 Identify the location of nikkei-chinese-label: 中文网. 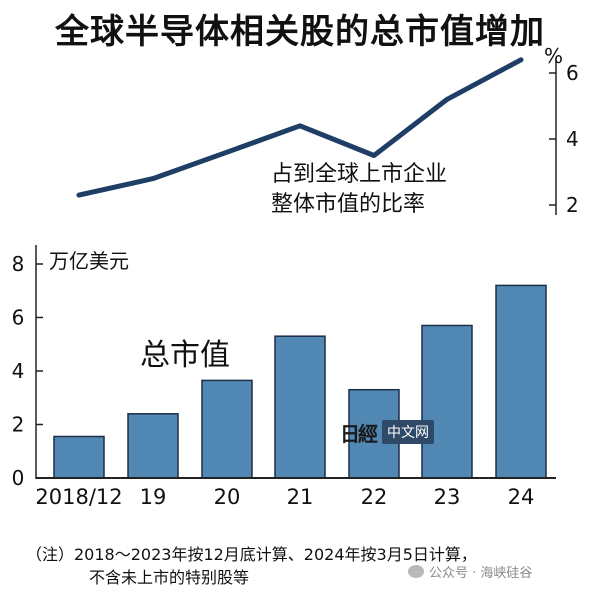
(408, 432).